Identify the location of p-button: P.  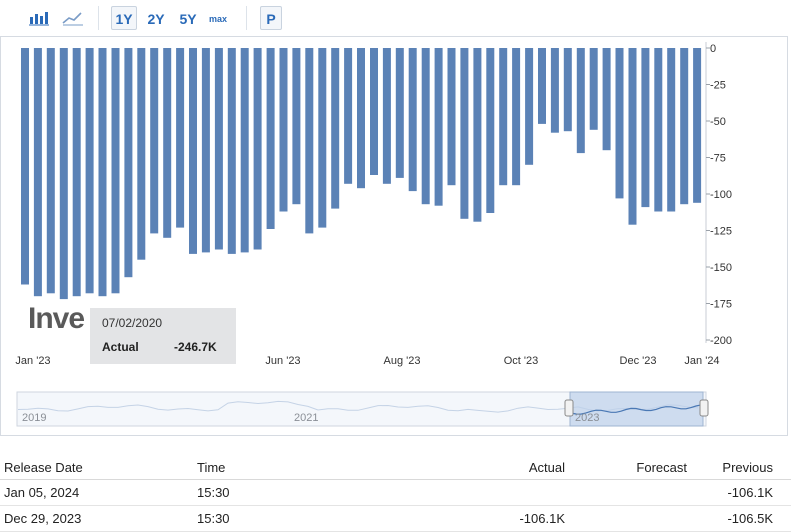
(271, 18).